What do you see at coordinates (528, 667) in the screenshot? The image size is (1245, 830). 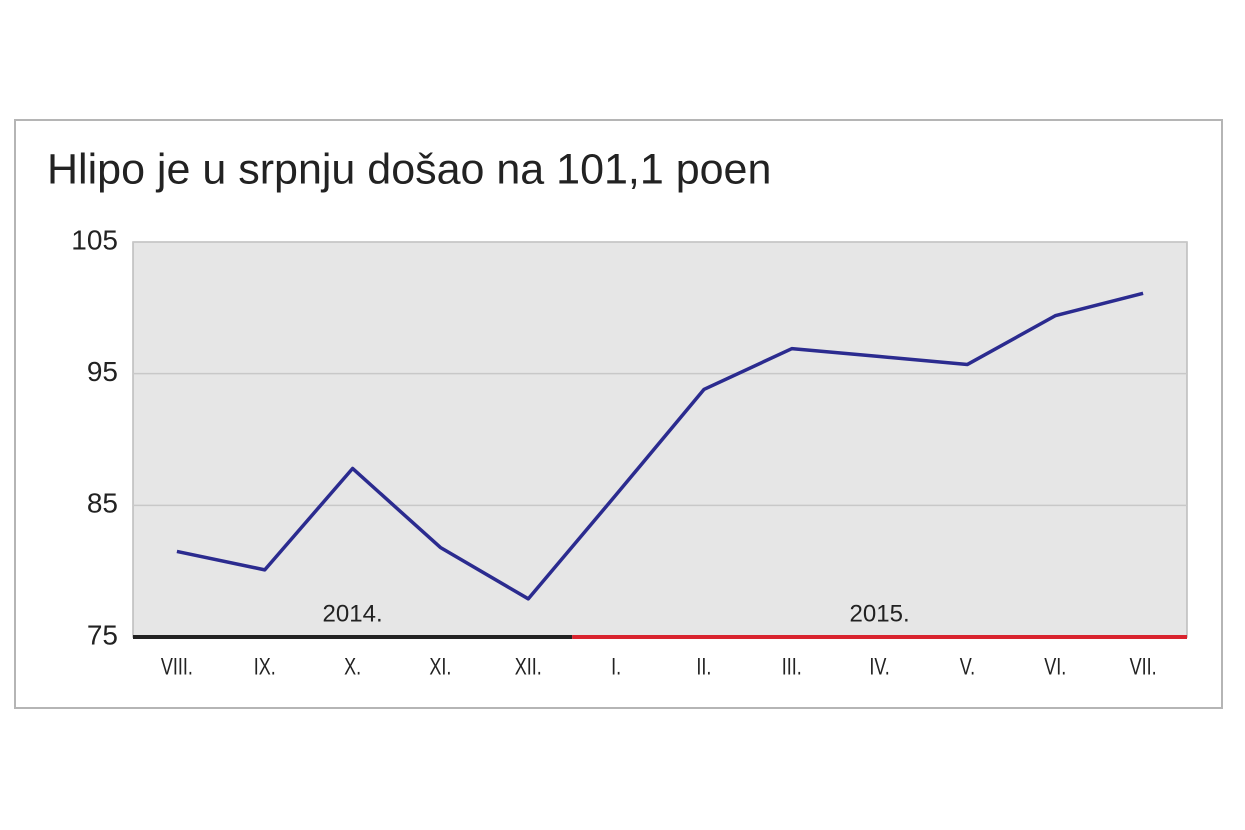 I see `x-tick-label: XII.` at bounding box center [528, 667].